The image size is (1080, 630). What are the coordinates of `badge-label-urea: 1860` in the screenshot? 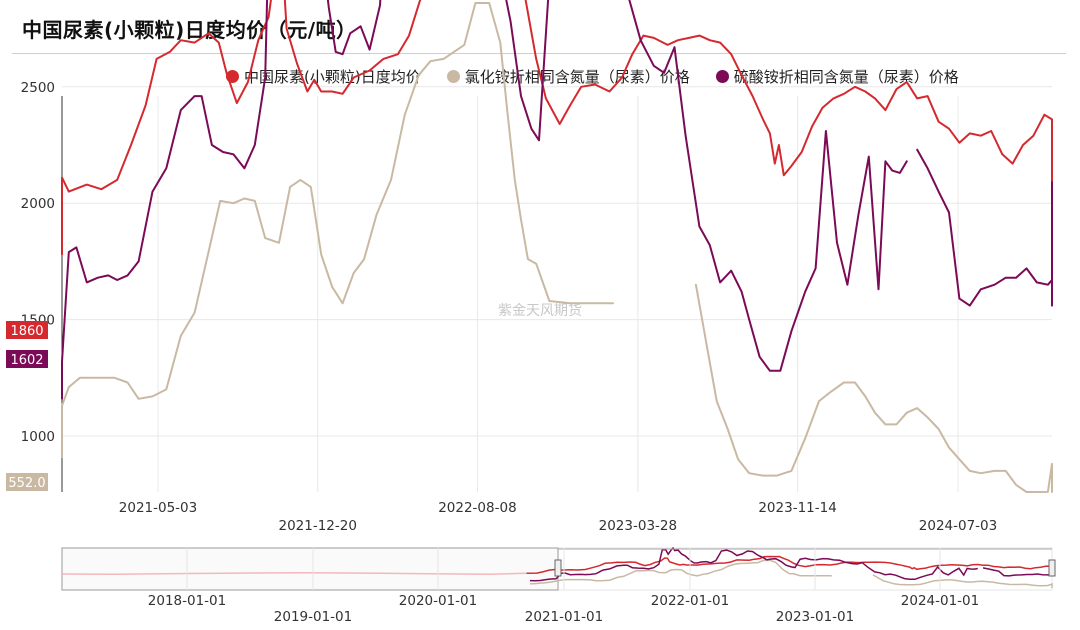 It's located at (26, 331).